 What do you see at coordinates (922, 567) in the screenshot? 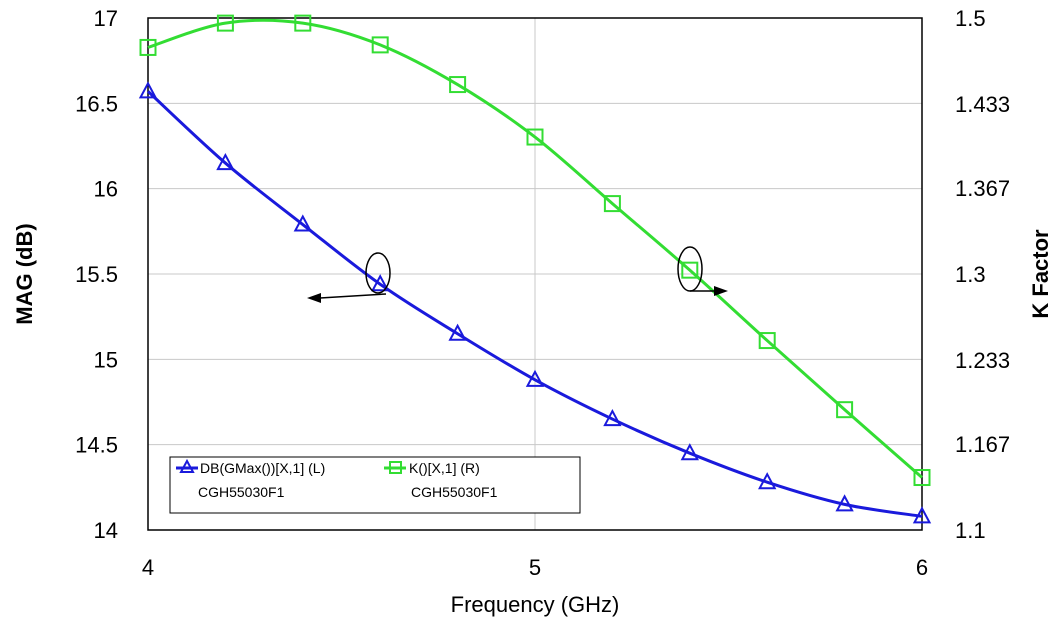
I see `x-tick-label: 6` at bounding box center [922, 567].